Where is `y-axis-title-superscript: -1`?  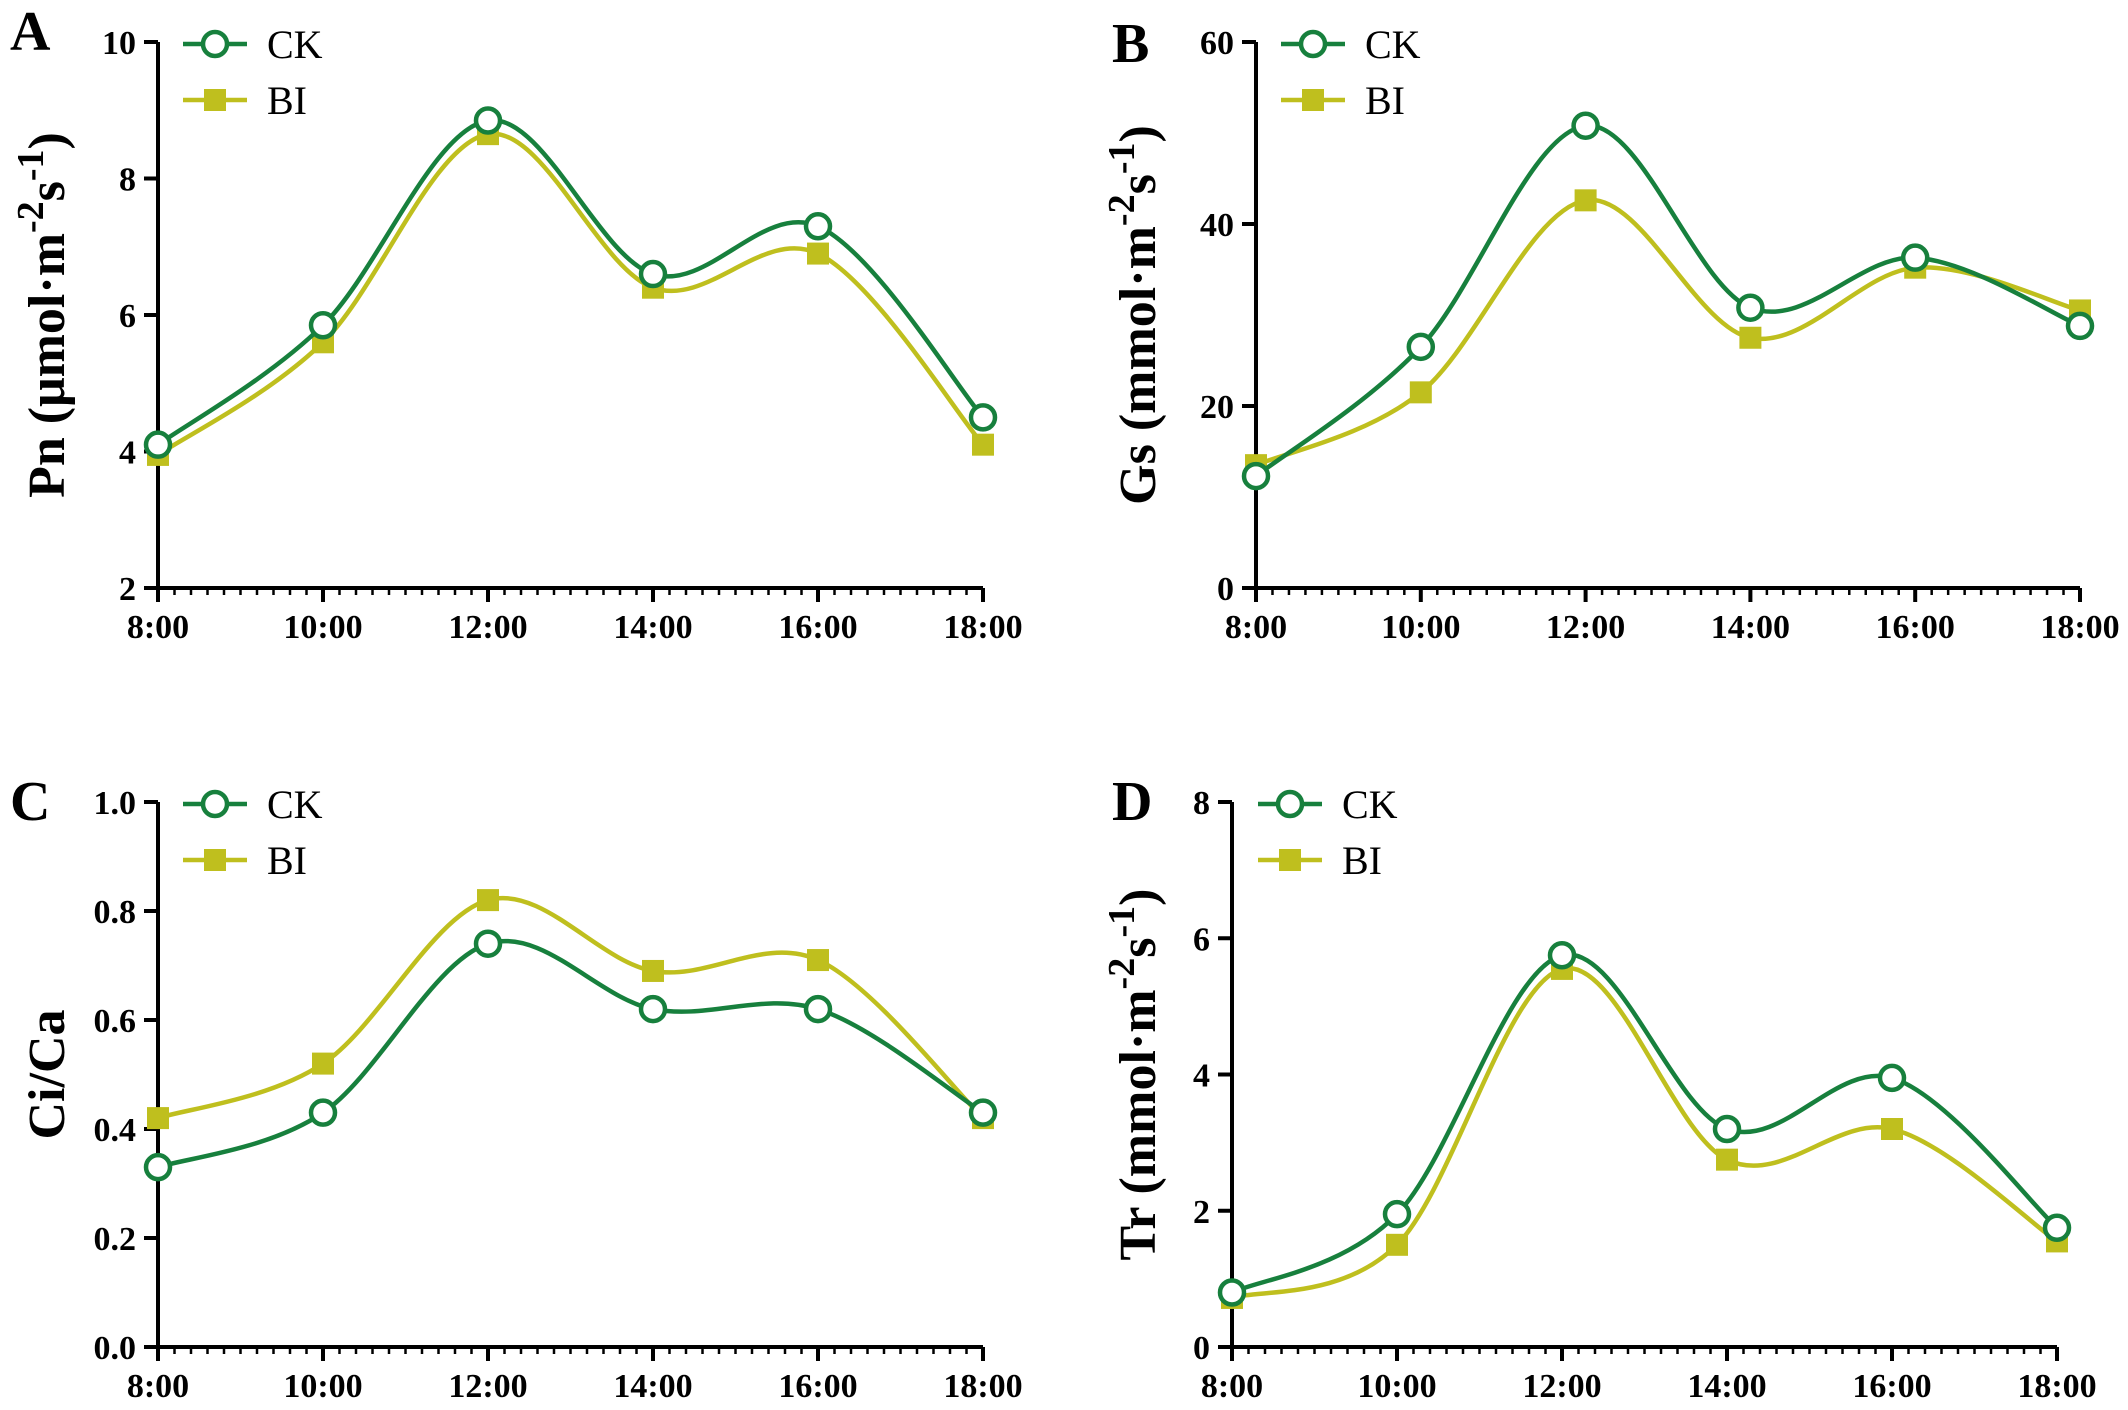 y-axis-title-superscript: -1 is located at coordinates (31, 165).